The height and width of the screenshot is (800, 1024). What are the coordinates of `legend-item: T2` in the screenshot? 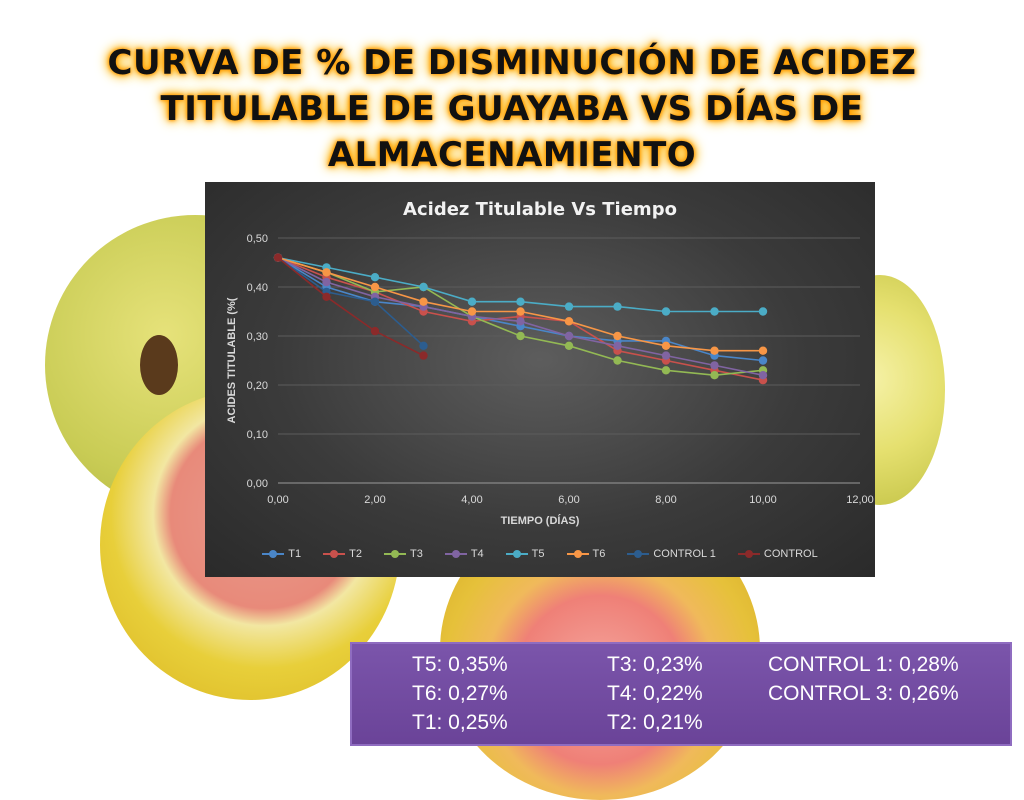 It's located at (342, 554).